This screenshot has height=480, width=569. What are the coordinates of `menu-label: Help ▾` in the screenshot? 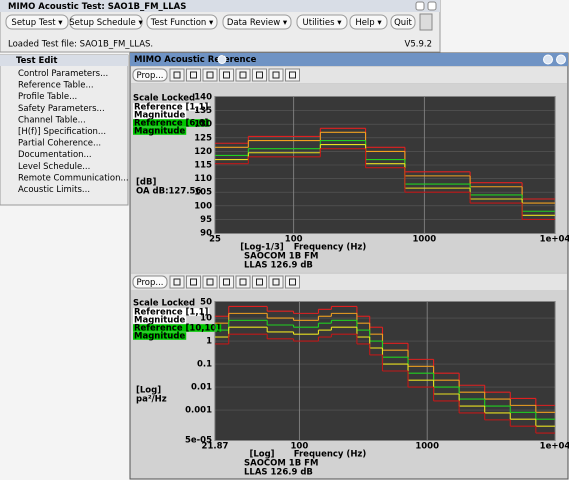 It's located at (368, 23).